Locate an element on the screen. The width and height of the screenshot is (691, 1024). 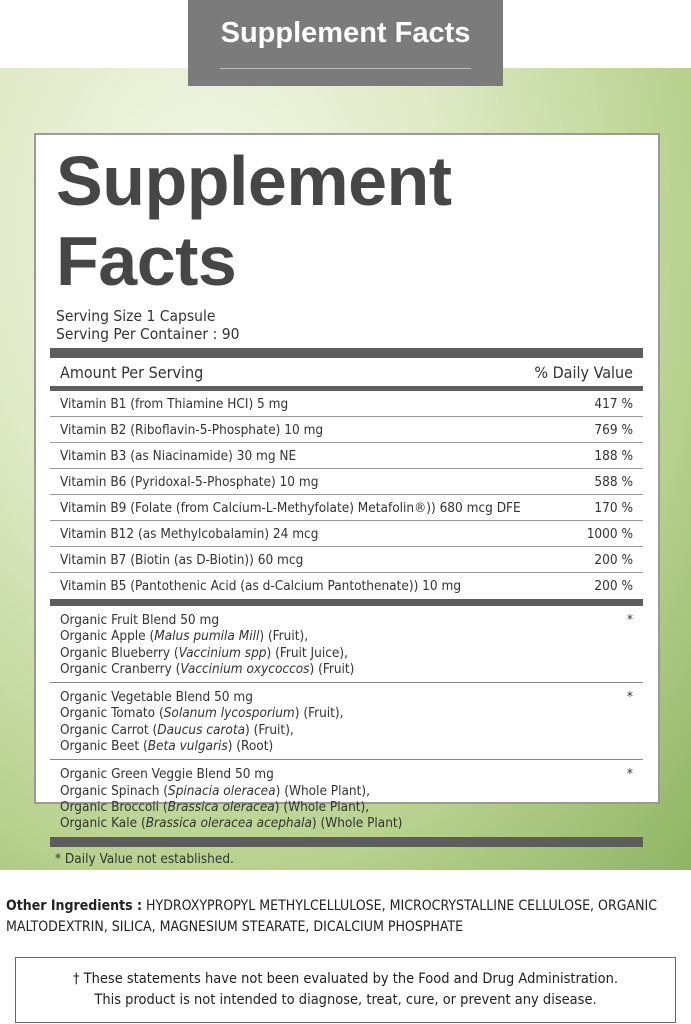
daily-value: 588 % is located at coordinates (613, 481).